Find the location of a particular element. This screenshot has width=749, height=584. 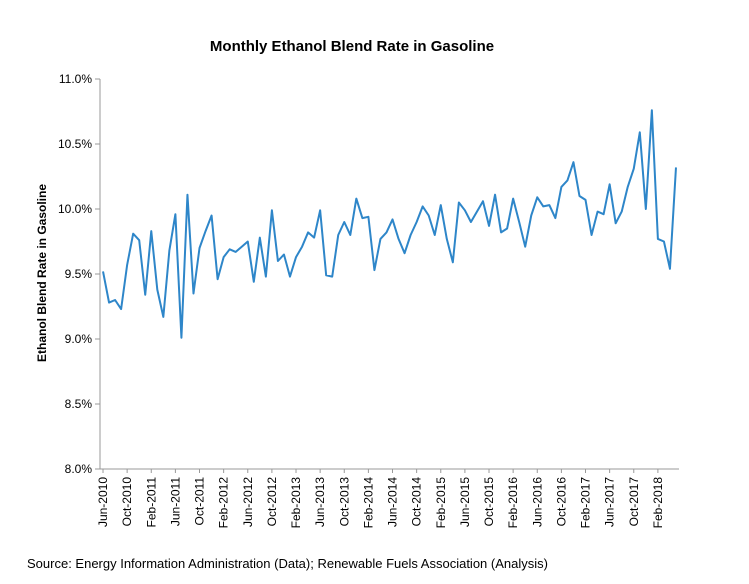

x-tick-label: Oct-2016 is located at coordinates (561, 502).